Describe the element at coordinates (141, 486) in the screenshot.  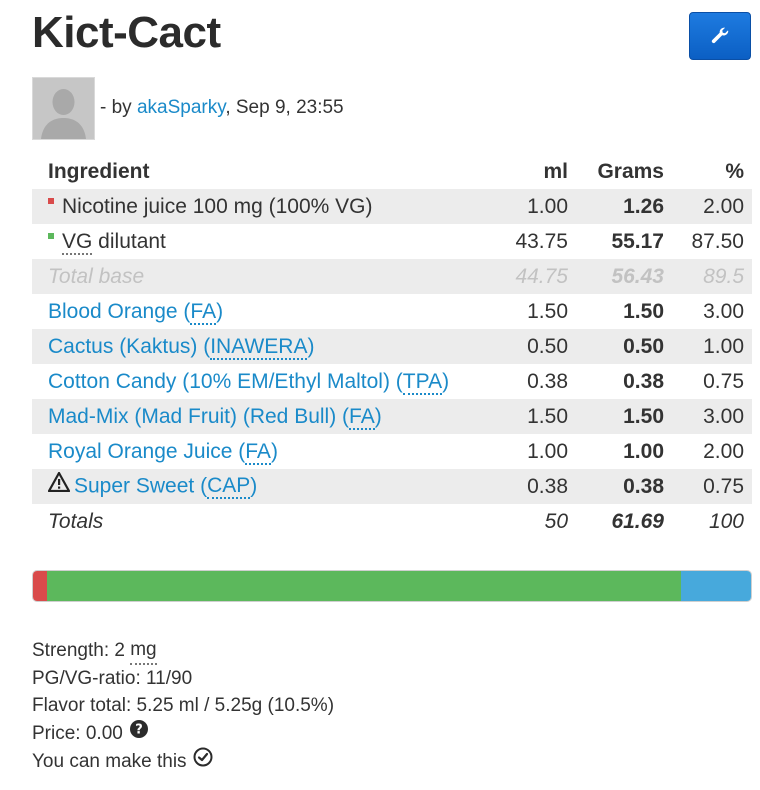
I see `flavor-name: Super Sweet (` at that location.